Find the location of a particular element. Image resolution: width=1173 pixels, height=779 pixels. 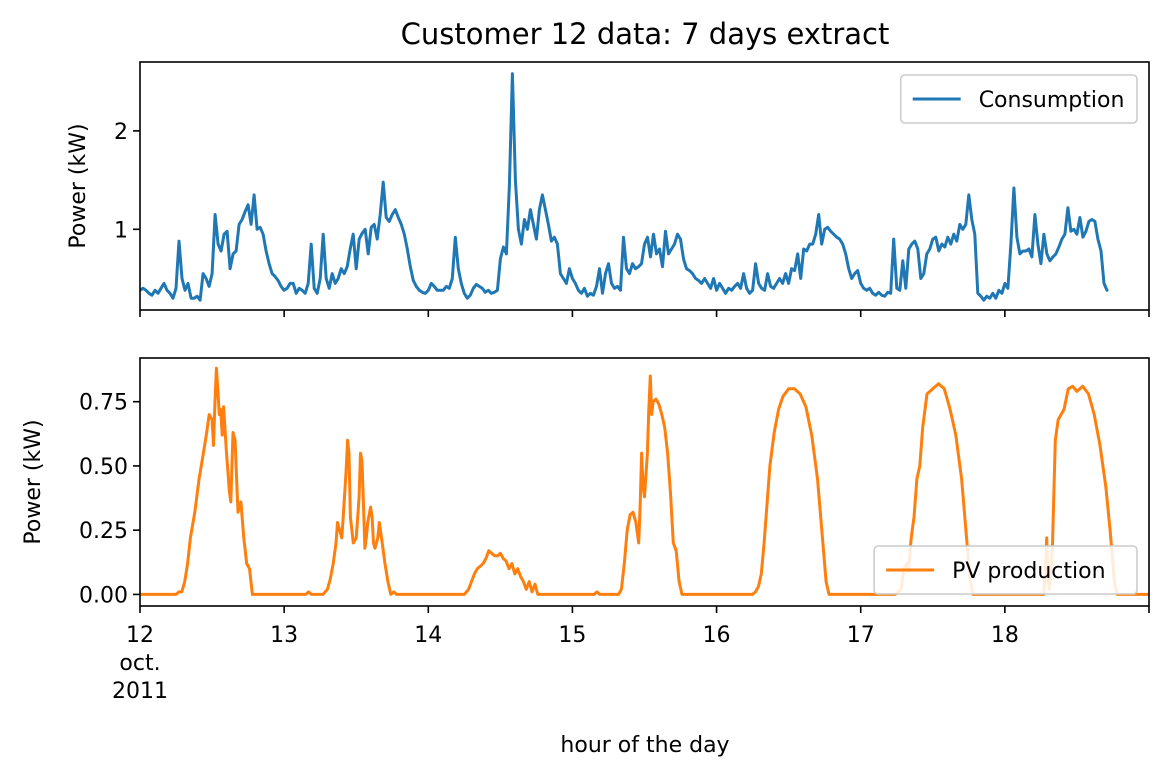

x-axis: 12 oct. 2011 13 14 15 16 17 18 is located at coordinates (565, 663).